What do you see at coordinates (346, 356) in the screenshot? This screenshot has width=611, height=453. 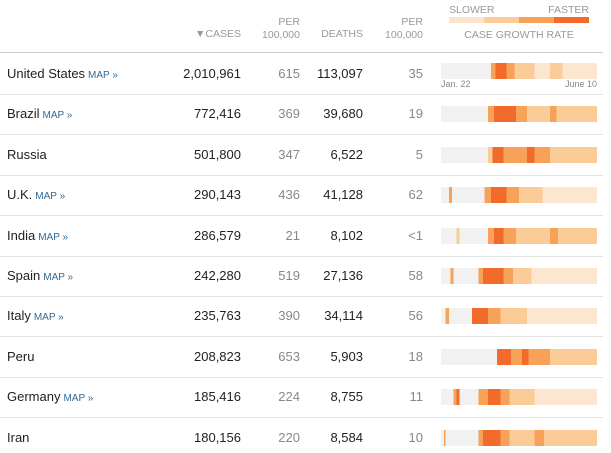 I see `deaths: 5,903` at bounding box center [346, 356].